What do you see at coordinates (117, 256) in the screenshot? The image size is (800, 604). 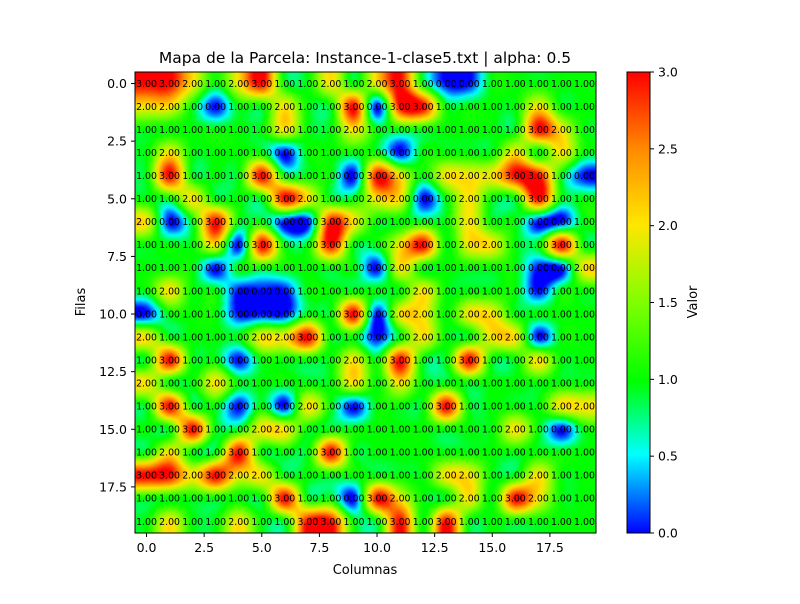 I see `y-tick-label: 7.5` at bounding box center [117, 256].